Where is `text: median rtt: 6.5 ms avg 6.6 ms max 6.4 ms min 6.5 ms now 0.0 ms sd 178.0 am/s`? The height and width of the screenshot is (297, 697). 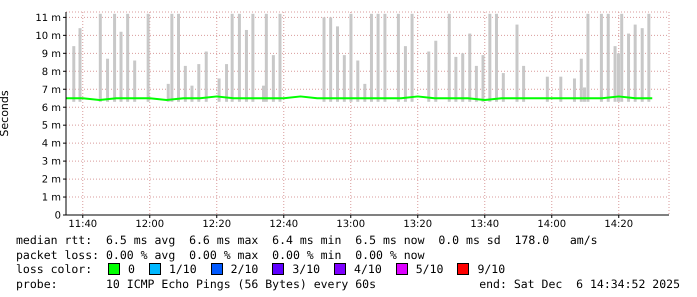
text: median rtt: 6.5 ms avg 6.6 ms max 6.4 ms min 6.5 ms now 0.0 ms sd 178.0 am/s is located at coordinates (307, 240).